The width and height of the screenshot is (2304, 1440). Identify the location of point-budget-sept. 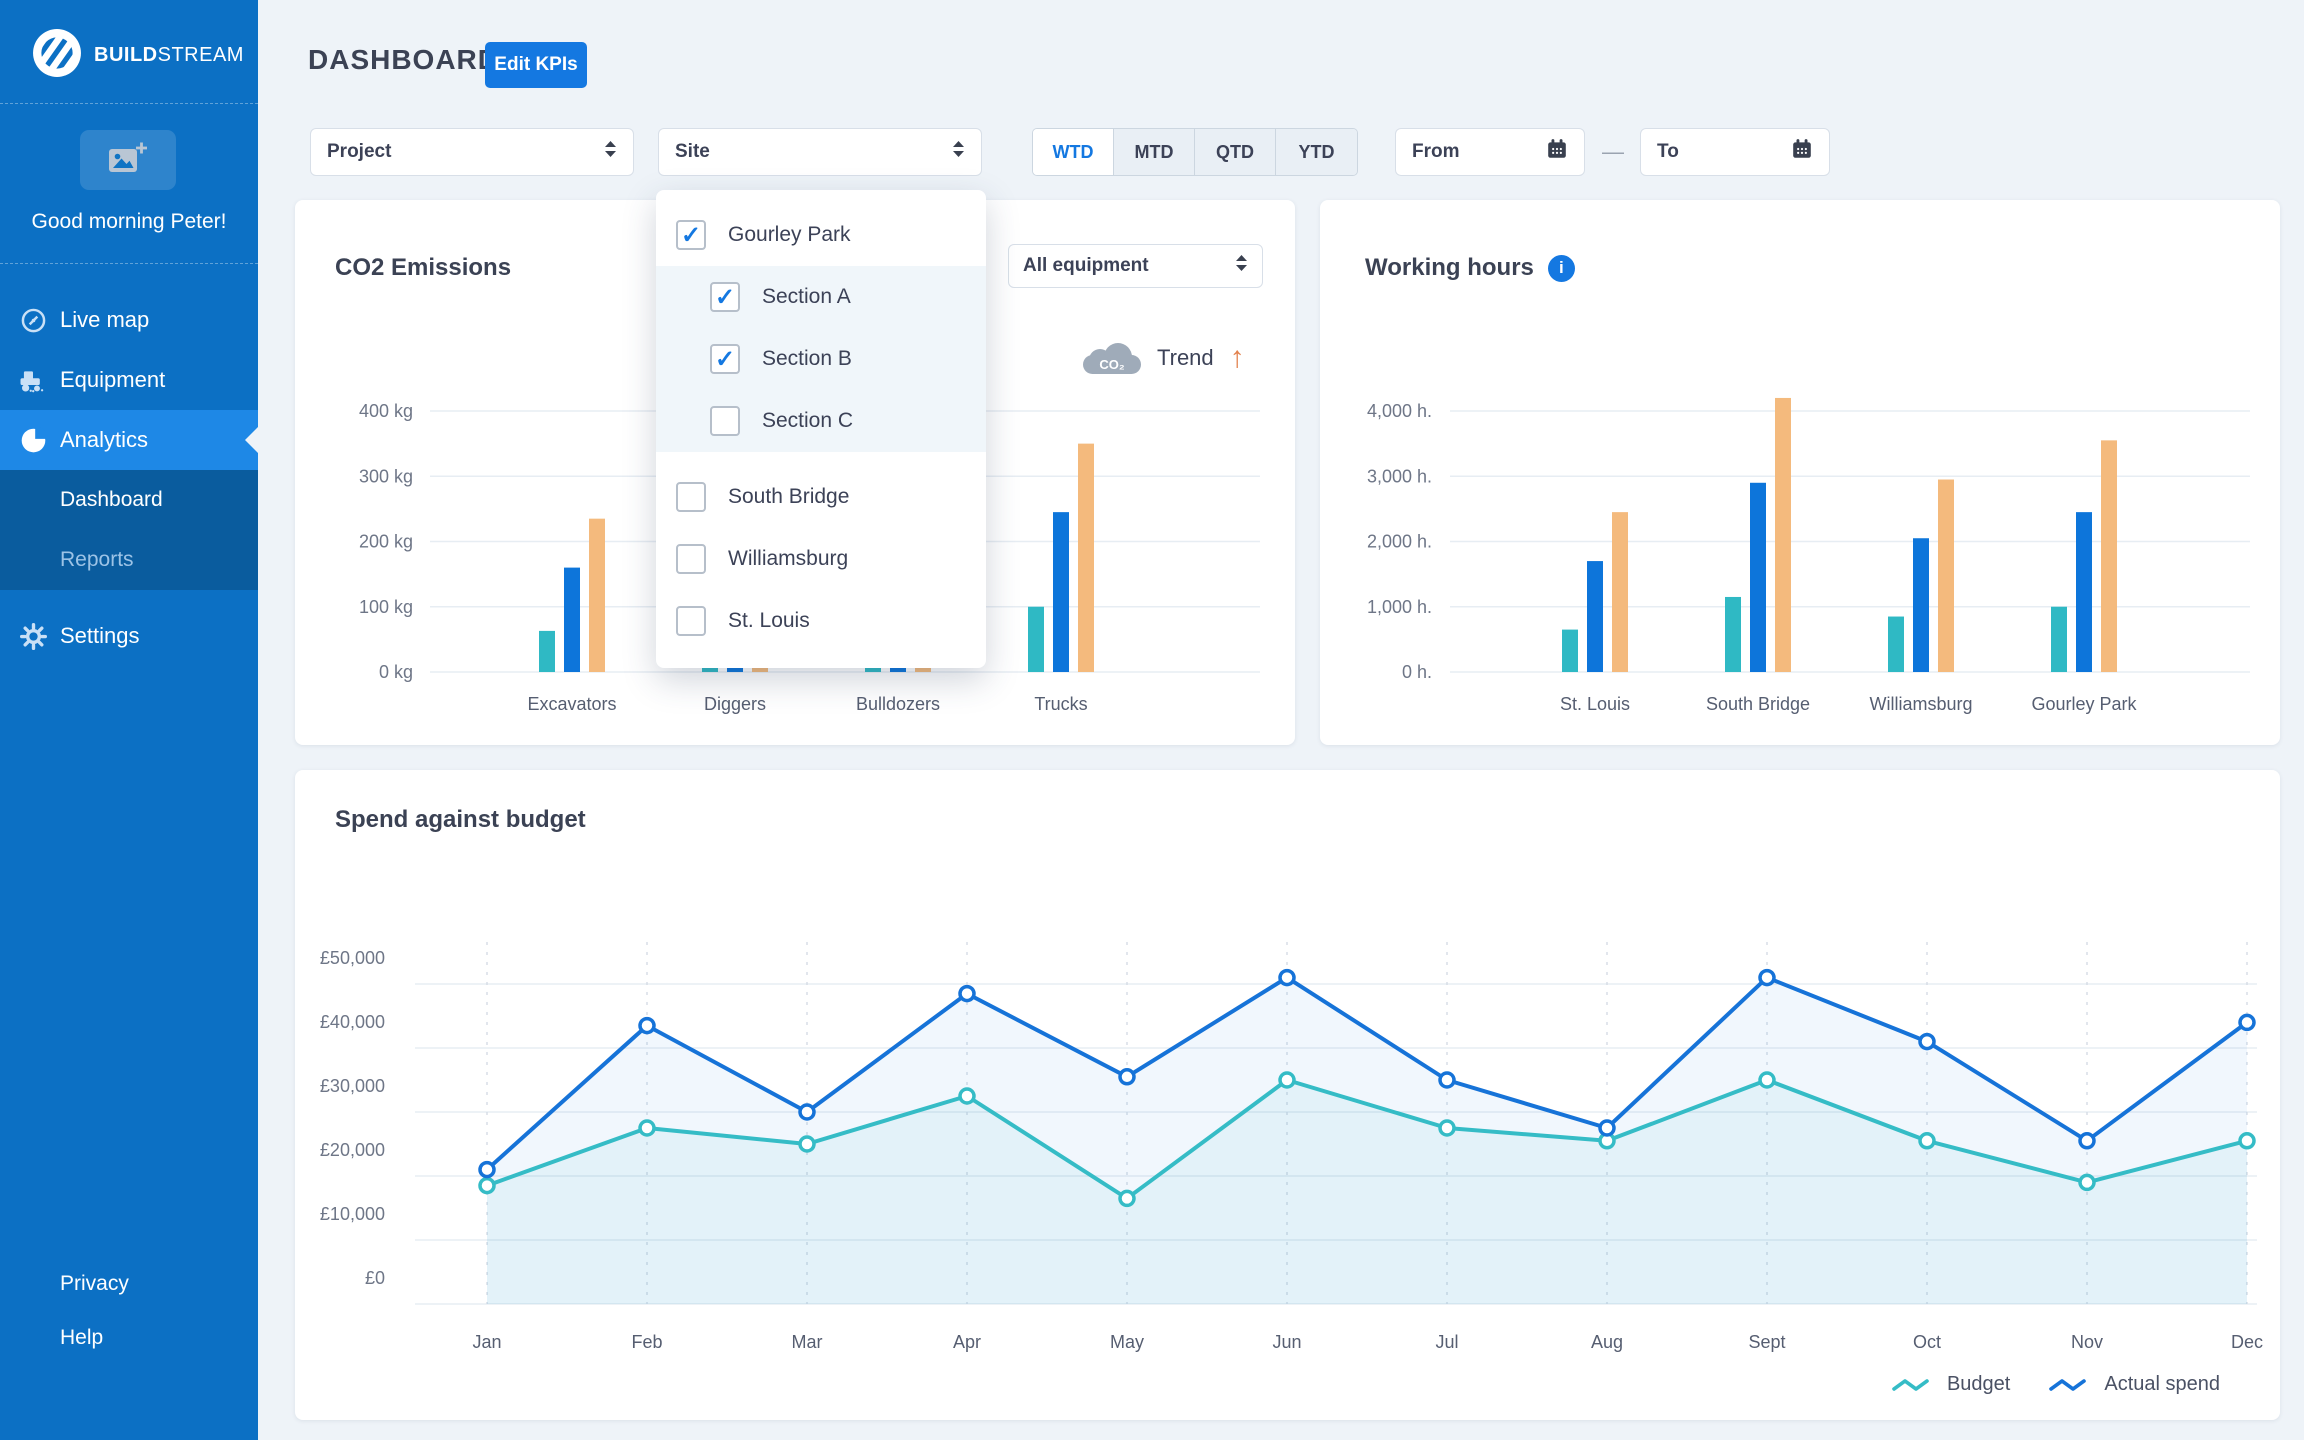
(1767, 1080).